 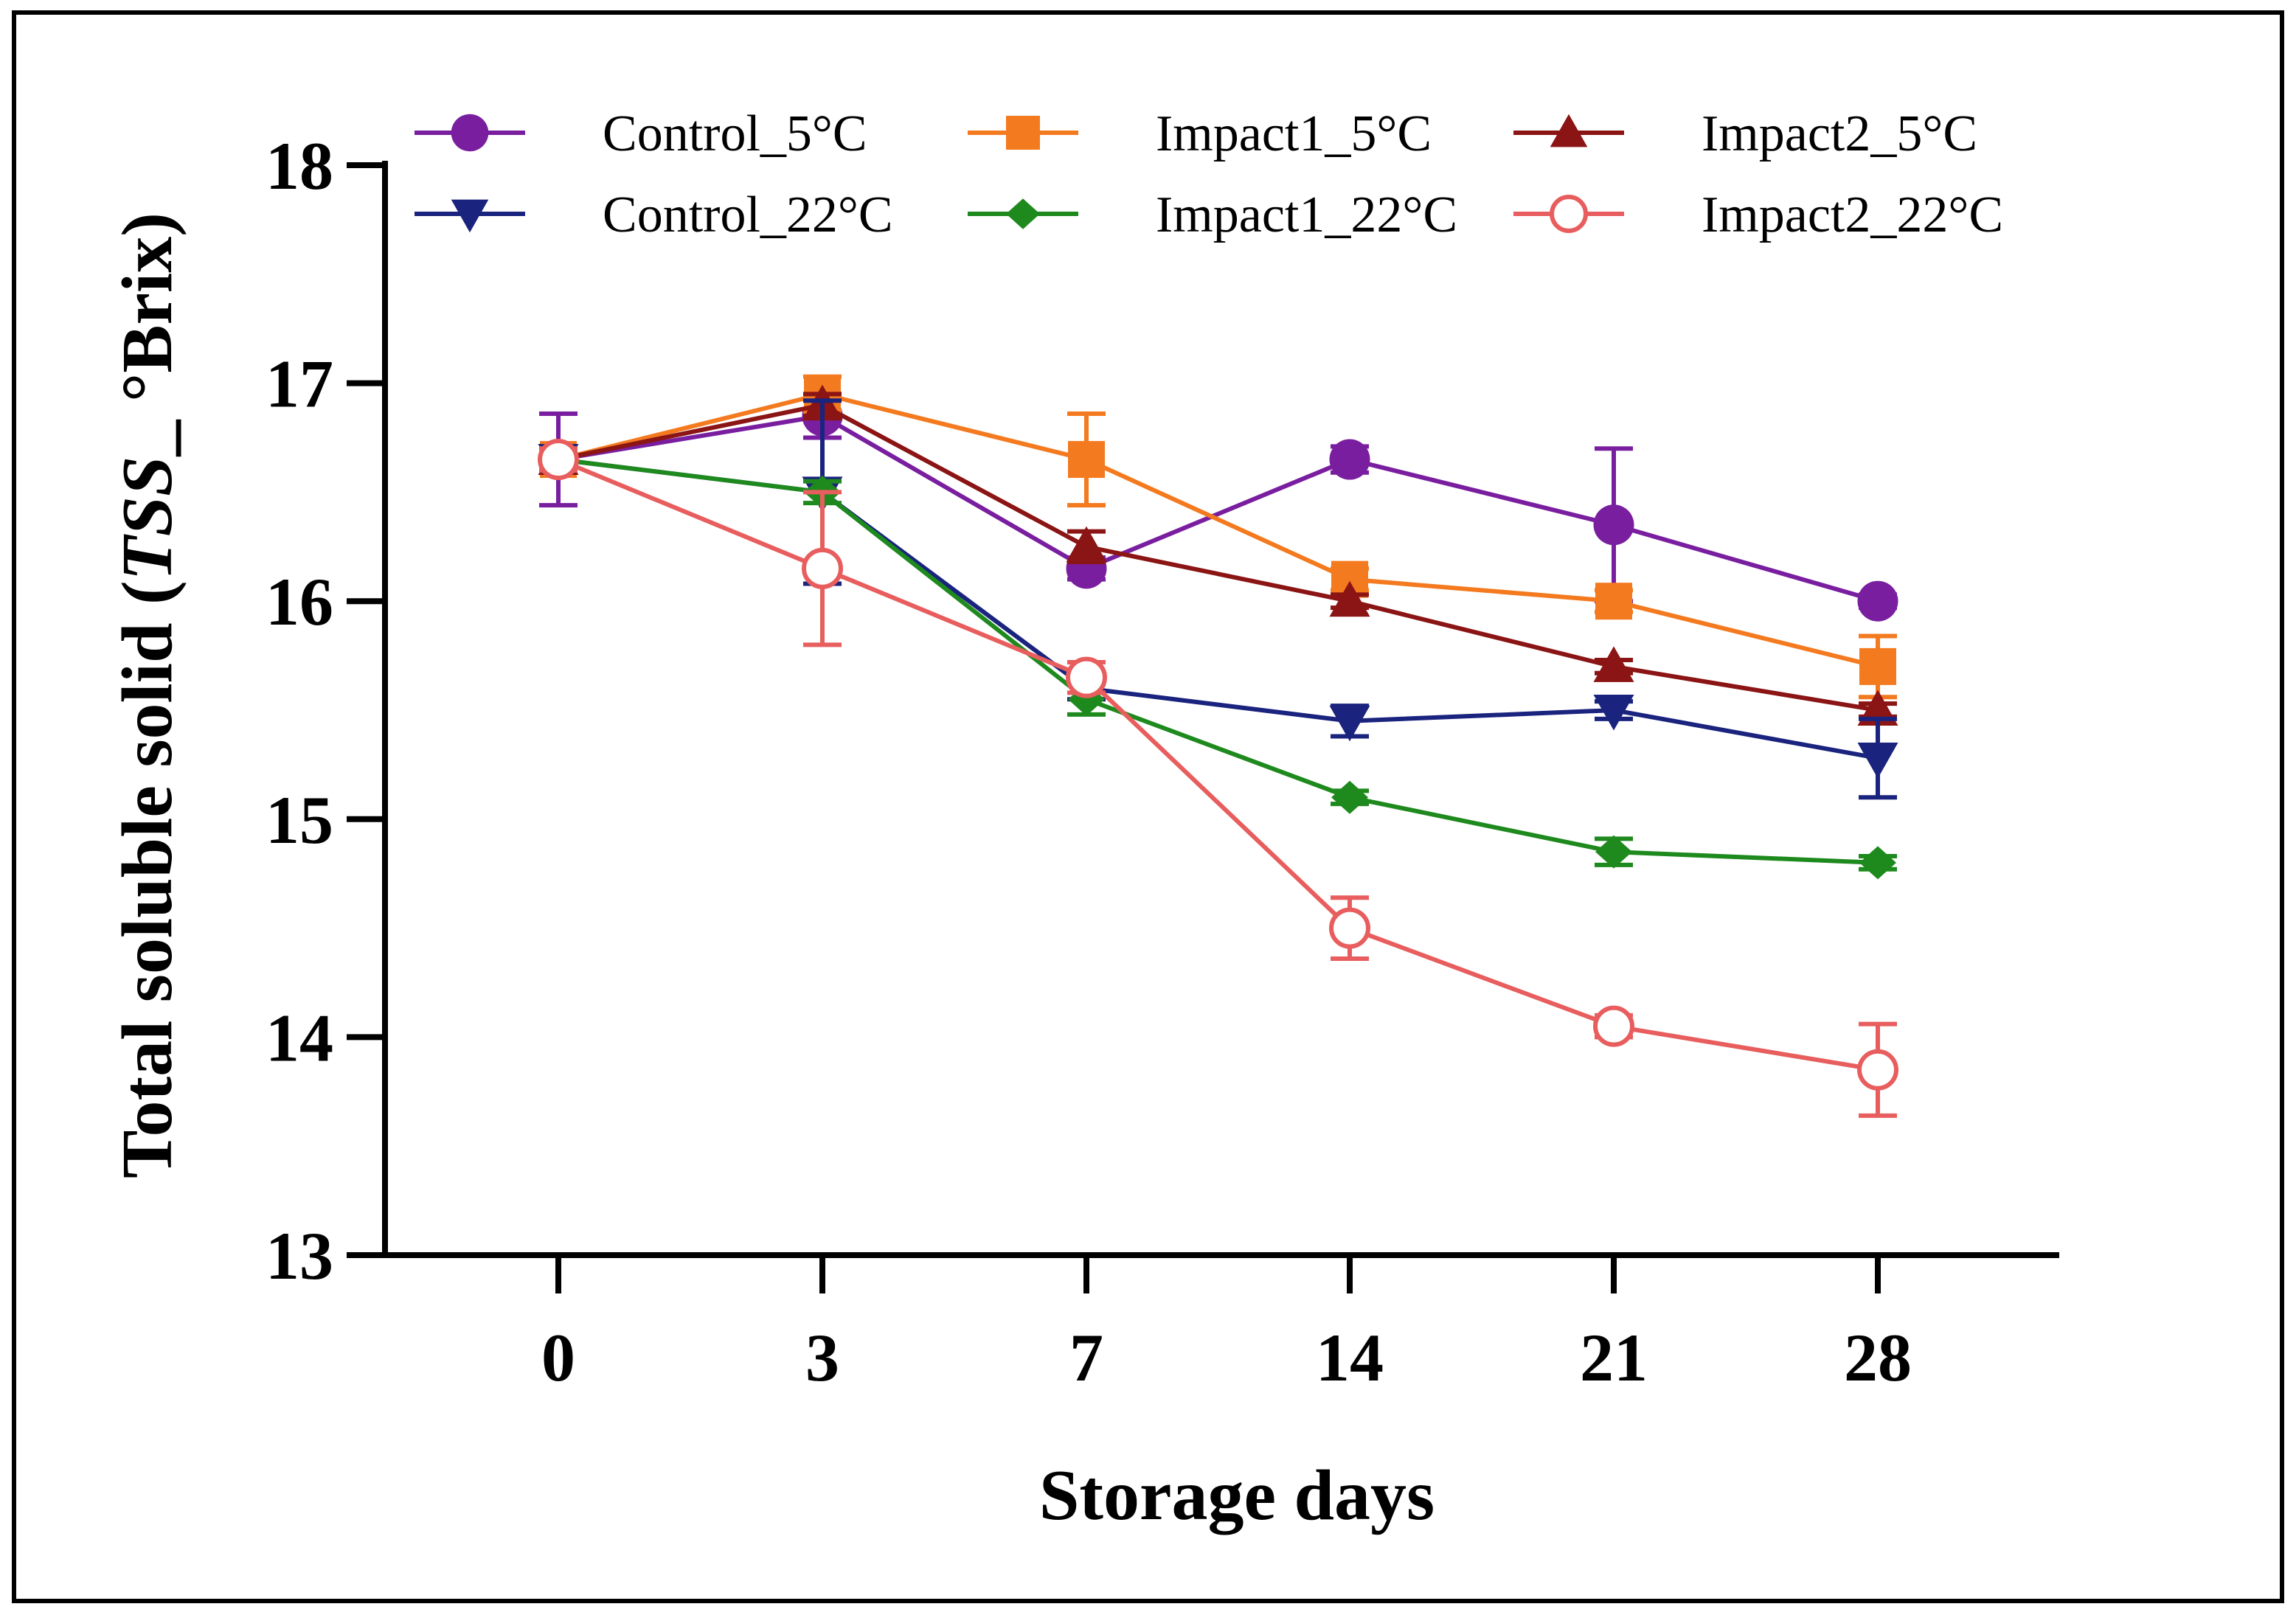 I want to click on y-tick-label: 15, so click(x=299, y=820).